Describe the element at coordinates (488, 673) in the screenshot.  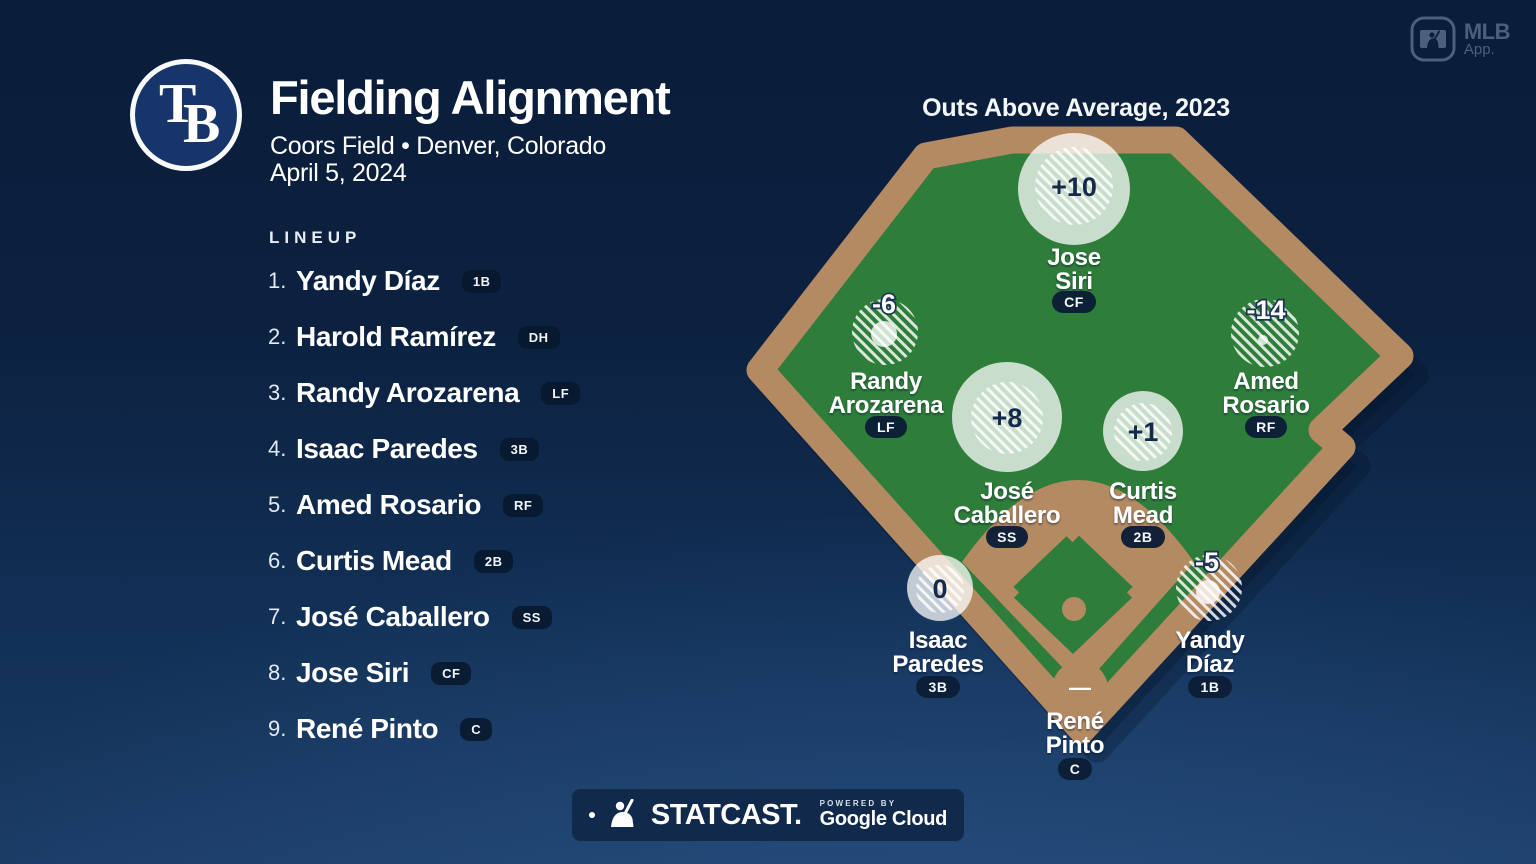
I see `lineup-row: 8. Jose Siri CF` at that location.